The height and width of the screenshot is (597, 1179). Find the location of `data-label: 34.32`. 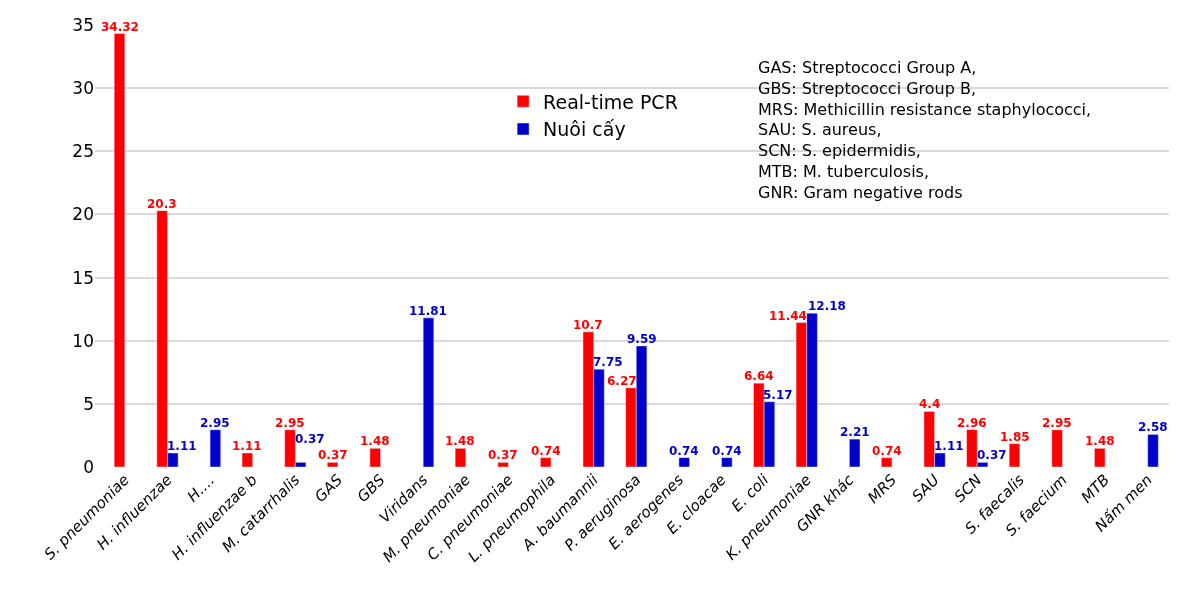

data-label: 34.32 is located at coordinates (120, 27).